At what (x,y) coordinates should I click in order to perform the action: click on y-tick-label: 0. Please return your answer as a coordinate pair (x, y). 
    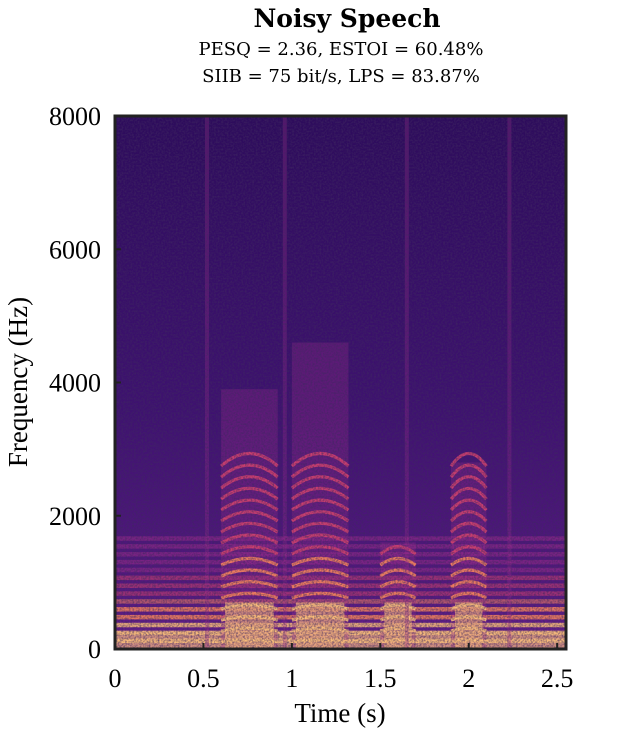
    Looking at the image, I should click on (94, 649).